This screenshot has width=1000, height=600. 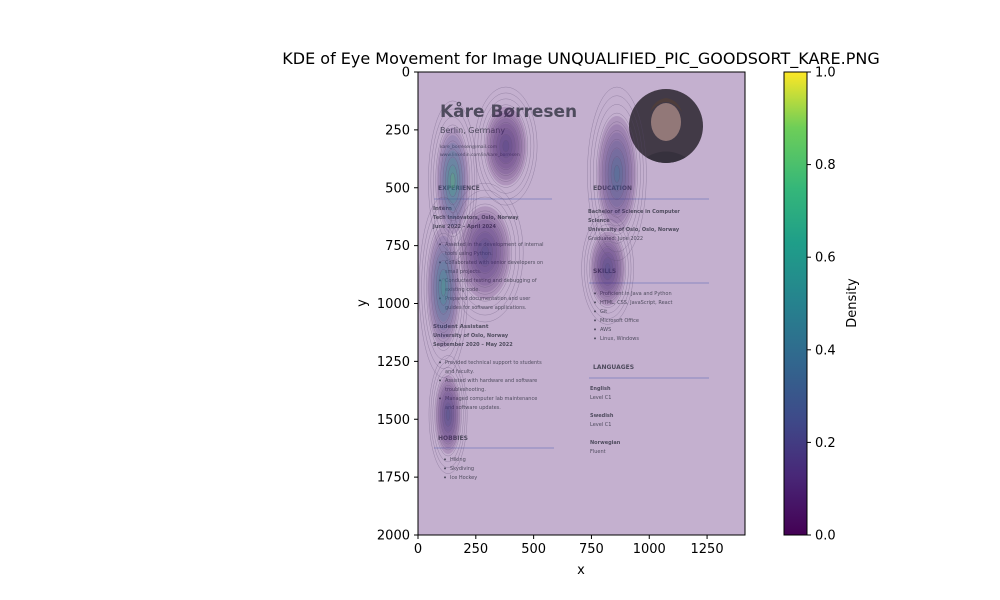 What do you see at coordinates (533, 549) in the screenshot?
I see `x-tick-label: 500` at bounding box center [533, 549].